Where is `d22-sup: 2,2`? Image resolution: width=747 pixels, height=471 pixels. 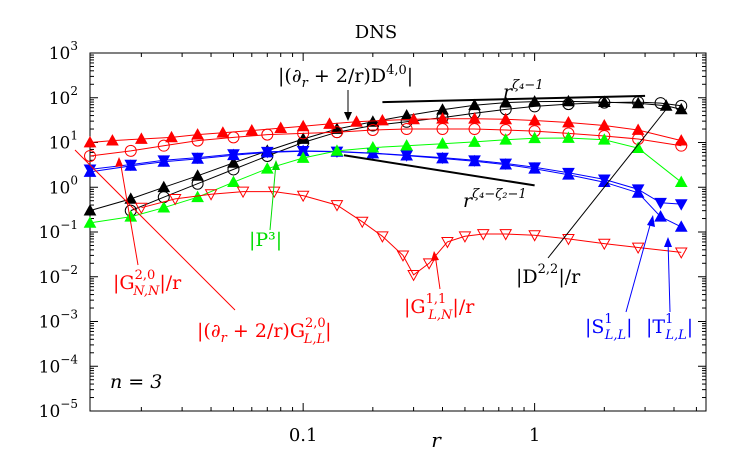 d22-sup: 2,2 is located at coordinates (548, 269).